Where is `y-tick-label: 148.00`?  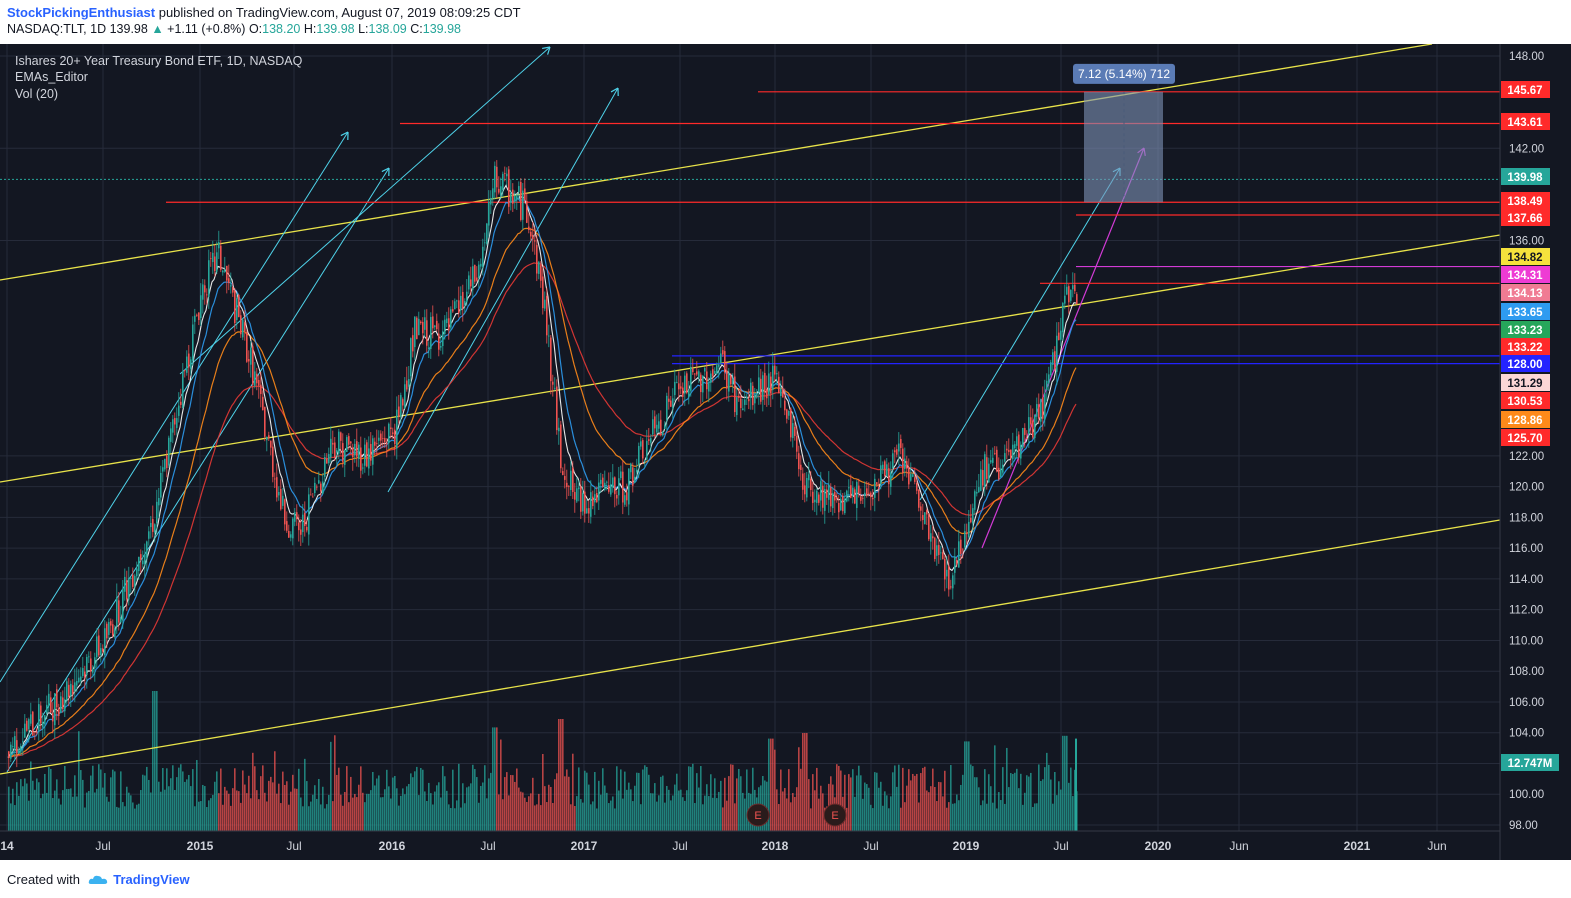
y-tick-label: 148.00 is located at coordinates (1526, 57).